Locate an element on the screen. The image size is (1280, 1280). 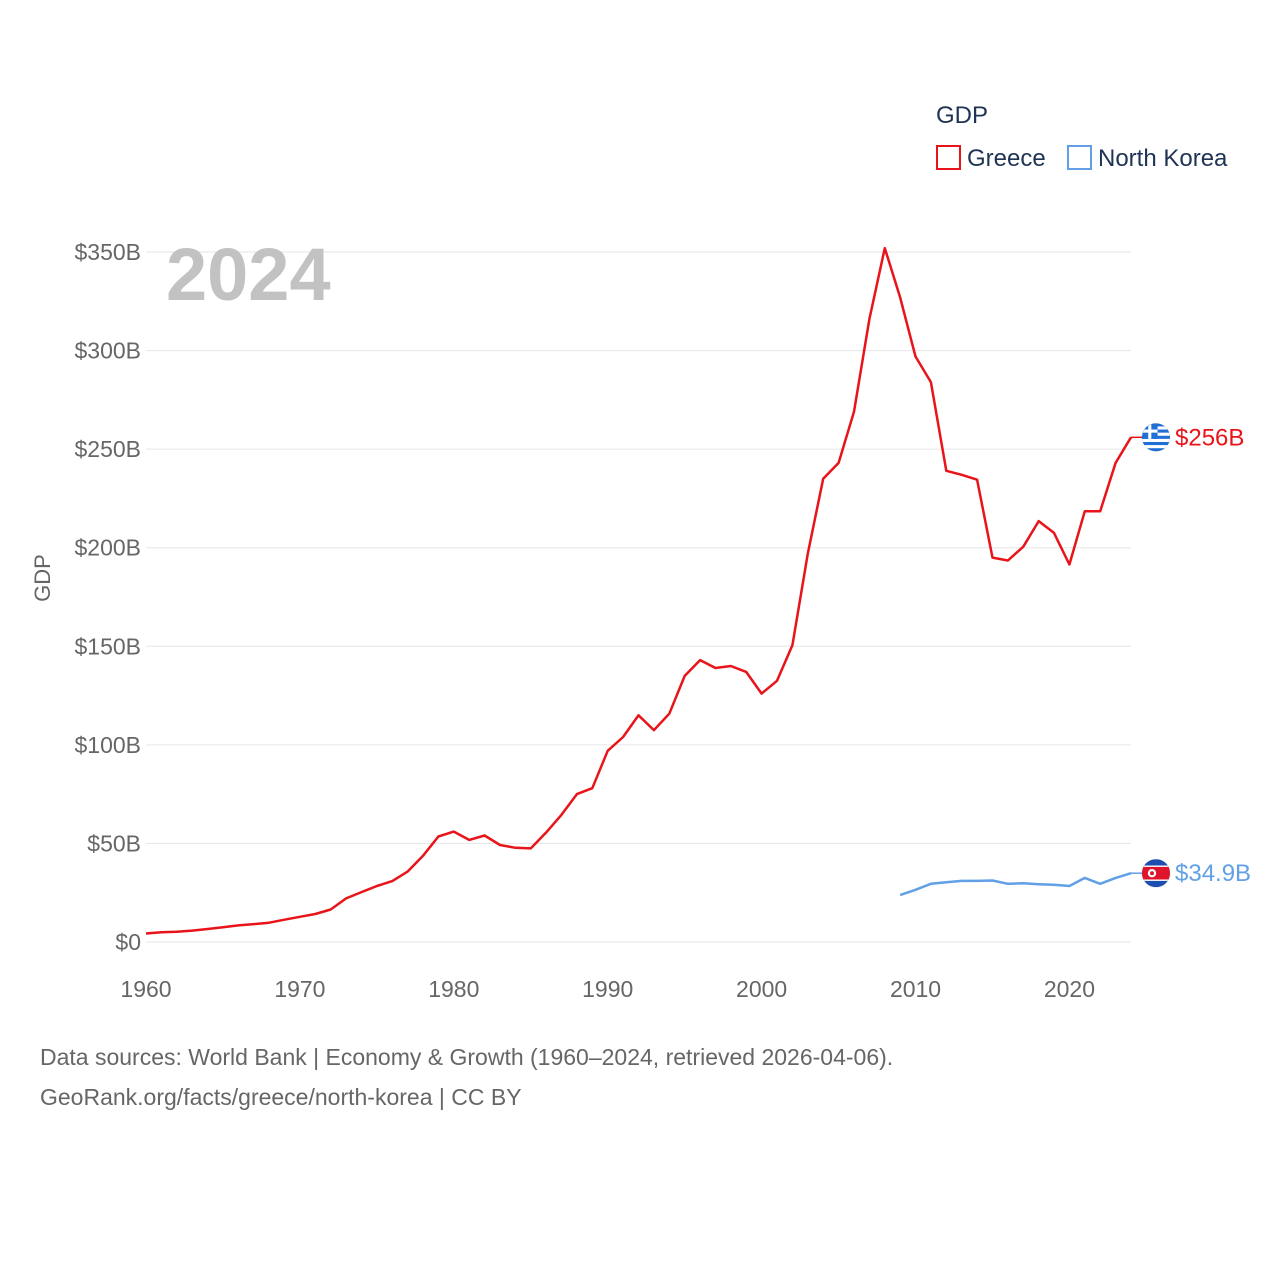
y-axis-title: GDP is located at coordinates (42, 578).